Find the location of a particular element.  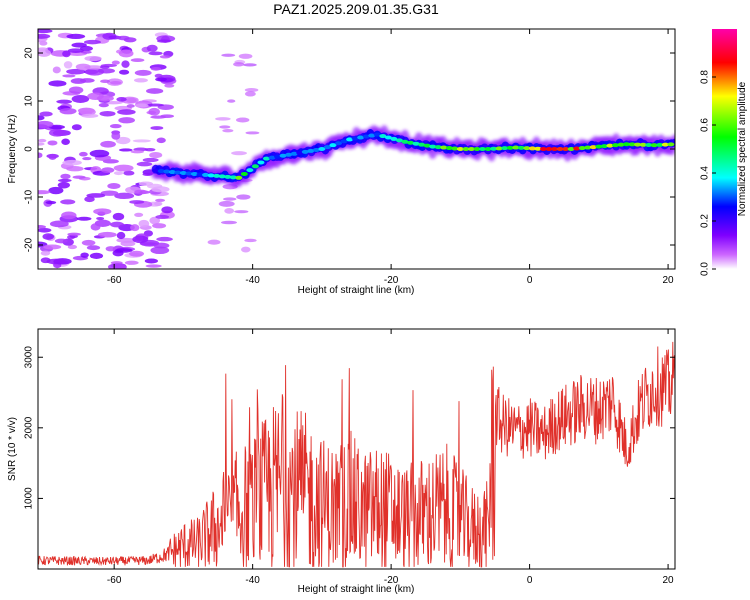

x-tick-label: -20 is located at coordinates (391, 580).